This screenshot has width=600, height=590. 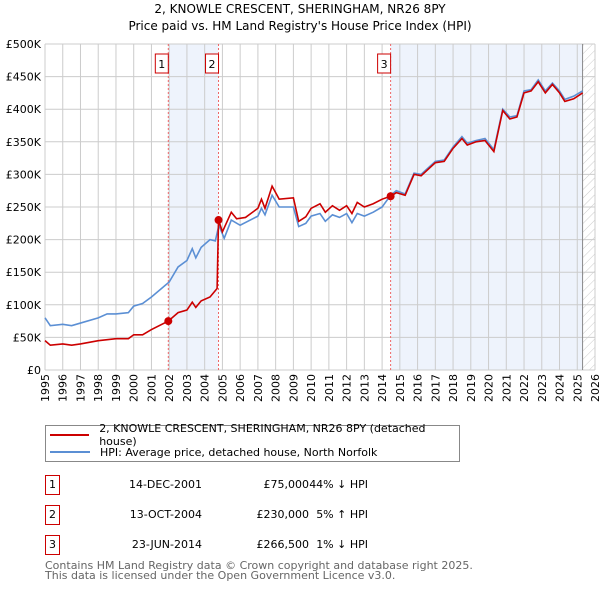 What do you see at coordinates (52, 515) in the screenshot?
I see `sale-number: 2` at bounding box center [52, 515].